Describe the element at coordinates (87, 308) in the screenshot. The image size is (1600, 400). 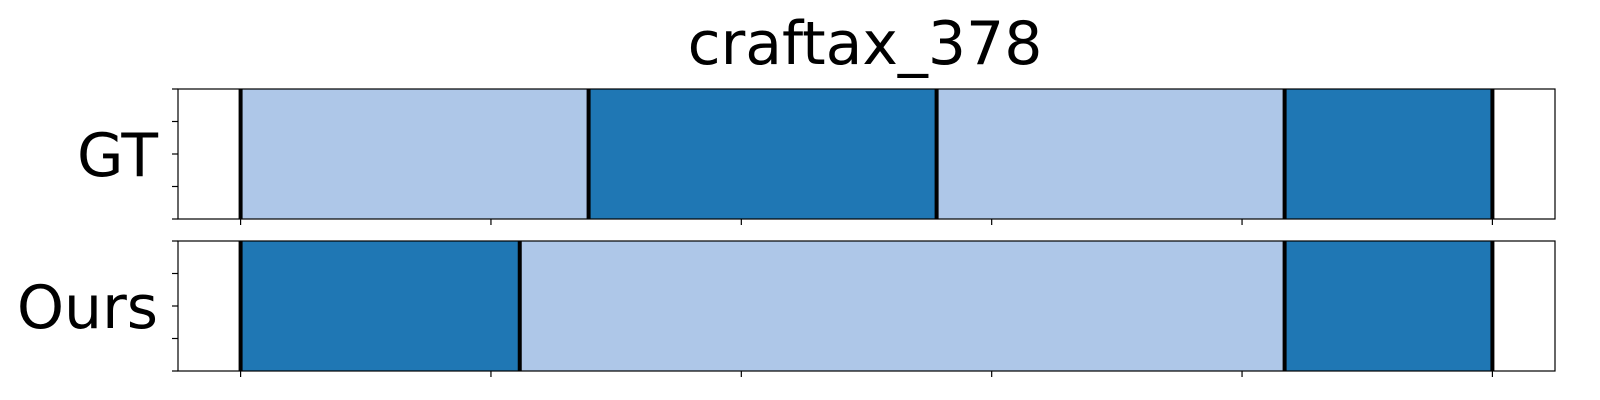
I see `row-label: Ours` at that location.